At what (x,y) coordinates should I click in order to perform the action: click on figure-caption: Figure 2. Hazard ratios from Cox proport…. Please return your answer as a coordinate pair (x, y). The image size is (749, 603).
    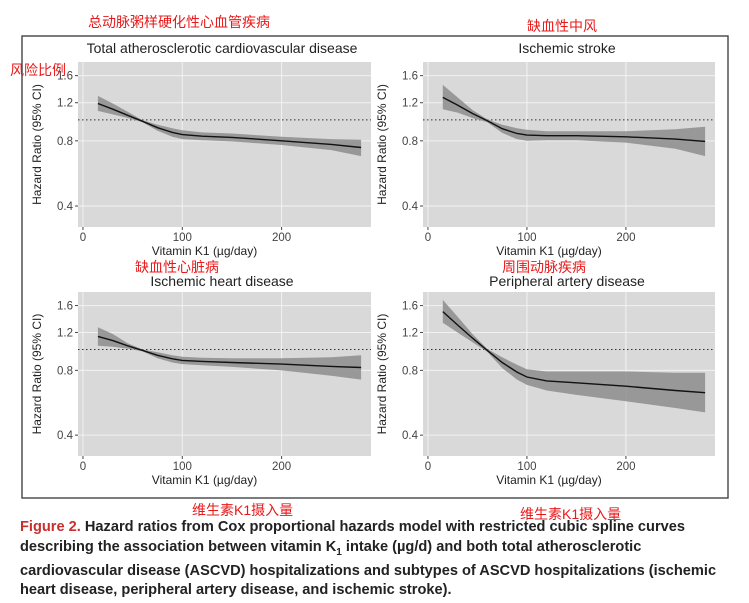
    Looking at the image, I should click on (376, 559).